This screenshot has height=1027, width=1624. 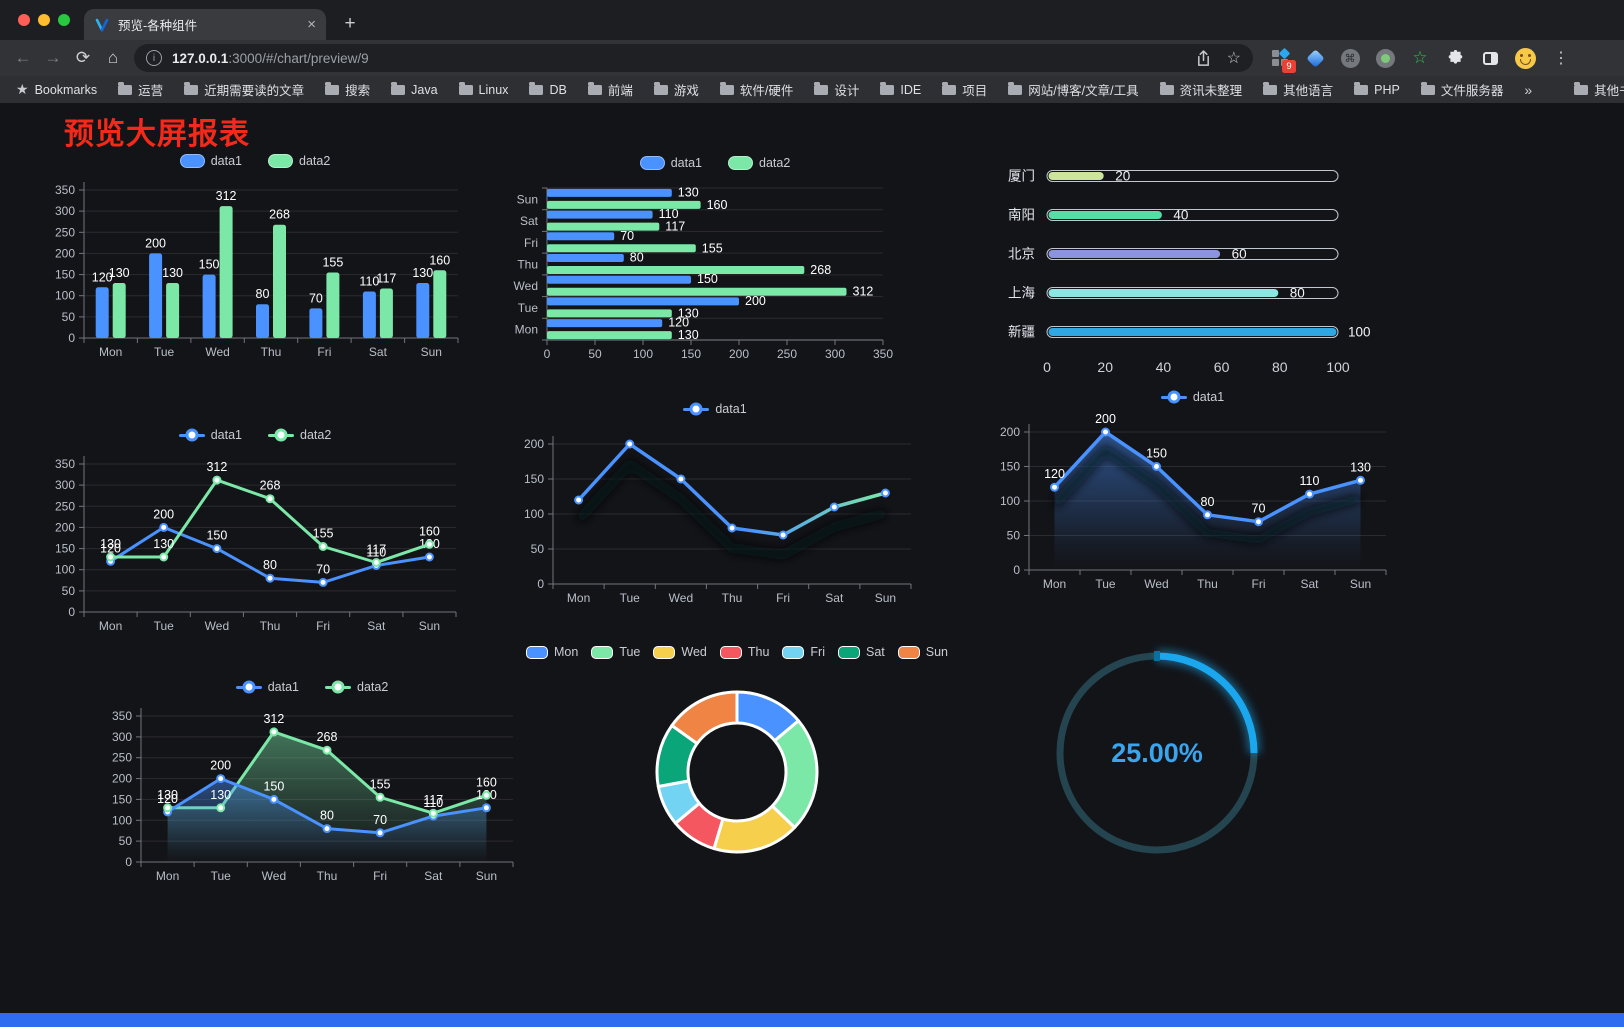 I want to click on site-info-icon: i, so click(x=154, y=58).